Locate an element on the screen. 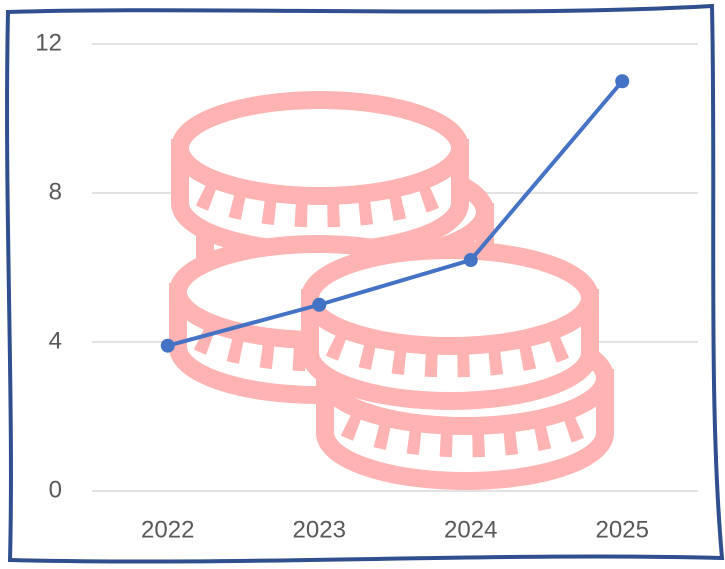 The image size is (725, 569). y-tick-label: 4 is located at coordinates (55, 340).